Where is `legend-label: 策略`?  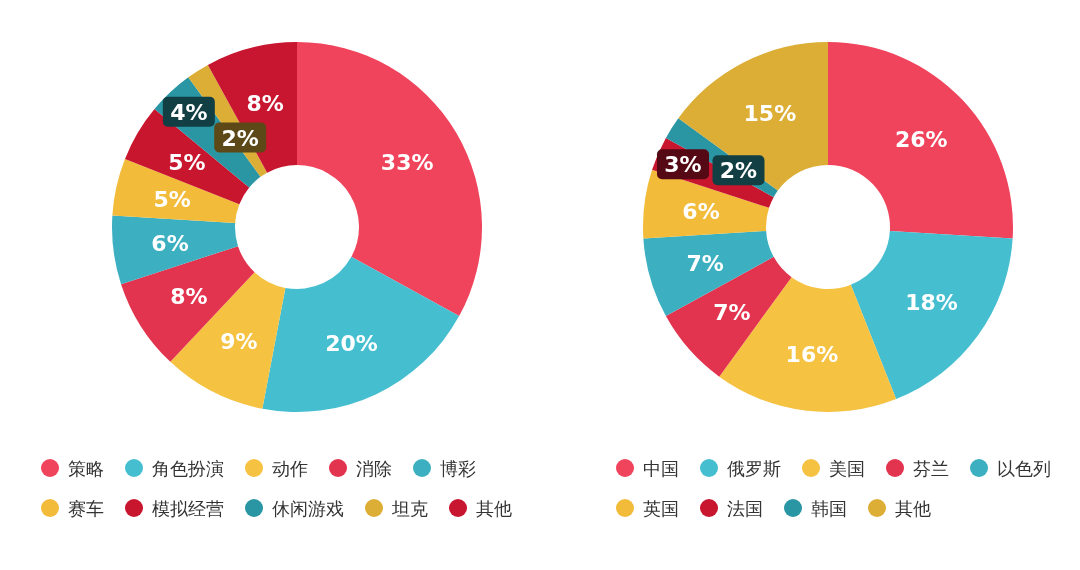
legend-label: 策略 is located at coordinates (86, 468).